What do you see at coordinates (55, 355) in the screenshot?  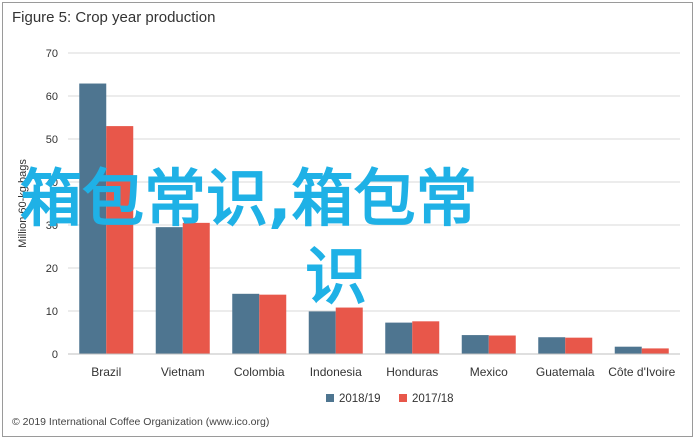 I see `y-tick-label: 0` at bounding box center [55, 355].